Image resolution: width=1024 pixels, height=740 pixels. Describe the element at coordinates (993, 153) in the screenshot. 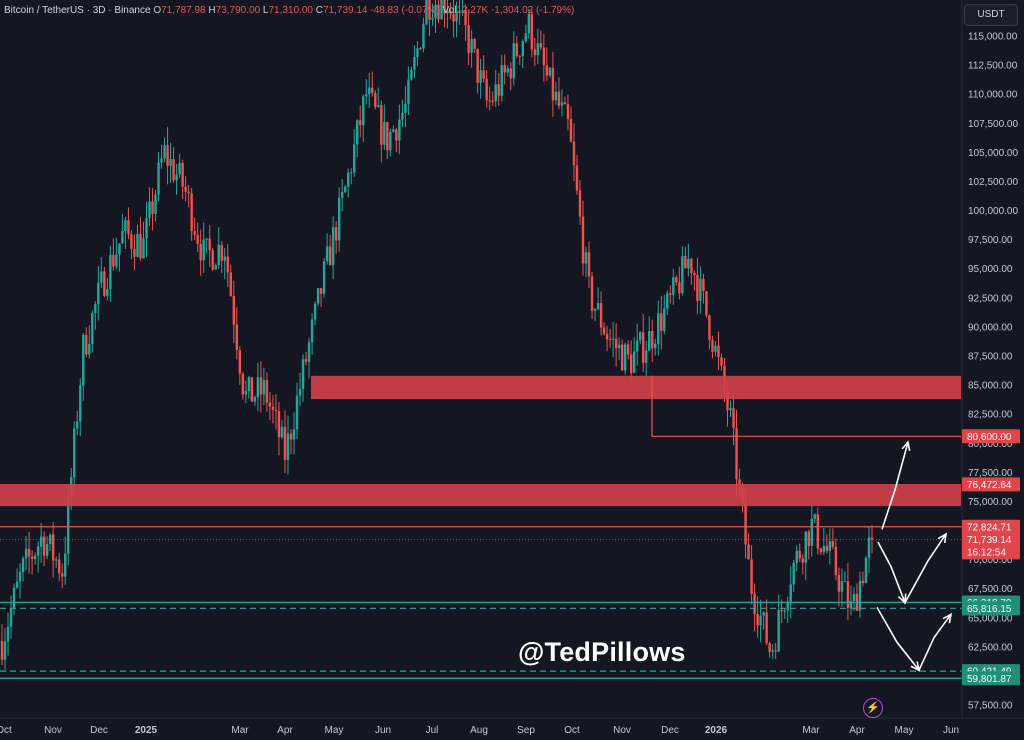

I see `y-tick-label: 105,000.00` at that location.